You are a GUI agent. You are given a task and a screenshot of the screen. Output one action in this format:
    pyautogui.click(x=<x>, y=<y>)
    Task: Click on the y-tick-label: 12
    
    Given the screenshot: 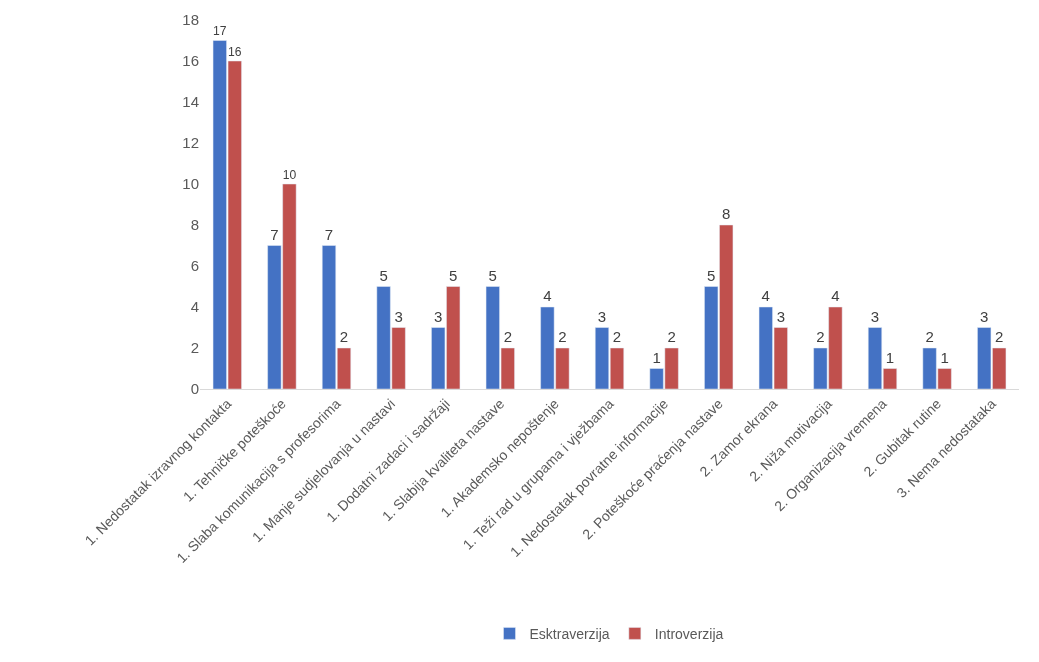 What is the action you would take?
    pyautogui.click(x=190, y=143)
    